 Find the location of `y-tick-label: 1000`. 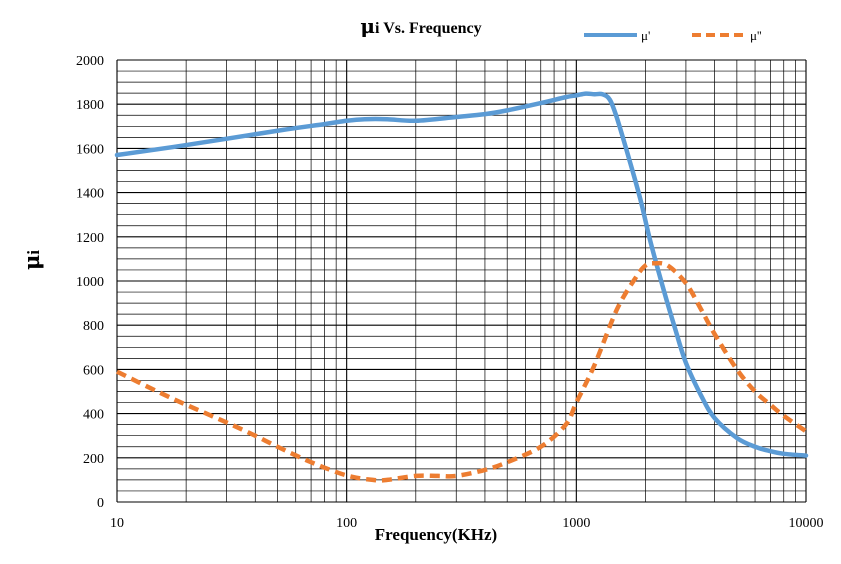

y-tick-label: 1000 is located at coordinates (90, 282).